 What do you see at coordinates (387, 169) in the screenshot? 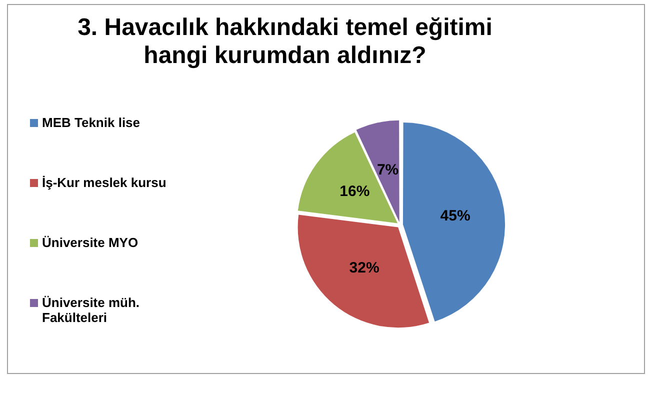
I see `data-label: 7%` at bounding box center [387, 169].